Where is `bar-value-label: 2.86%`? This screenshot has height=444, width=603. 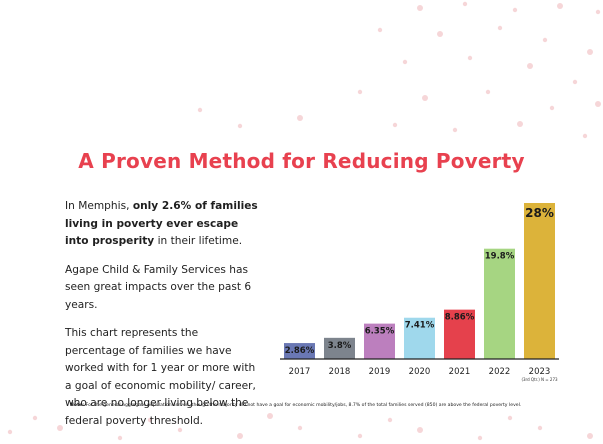 bar-value-label: 2.86% is located at coordinates (300, 351).